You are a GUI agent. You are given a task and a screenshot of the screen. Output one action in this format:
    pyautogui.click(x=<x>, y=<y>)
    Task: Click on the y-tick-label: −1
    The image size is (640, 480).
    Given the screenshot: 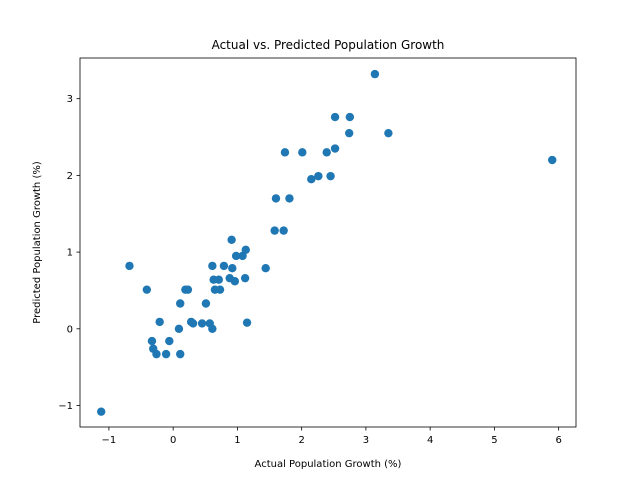 What is the action you would take?
    pyautogui.click(x=65, y=406)
    